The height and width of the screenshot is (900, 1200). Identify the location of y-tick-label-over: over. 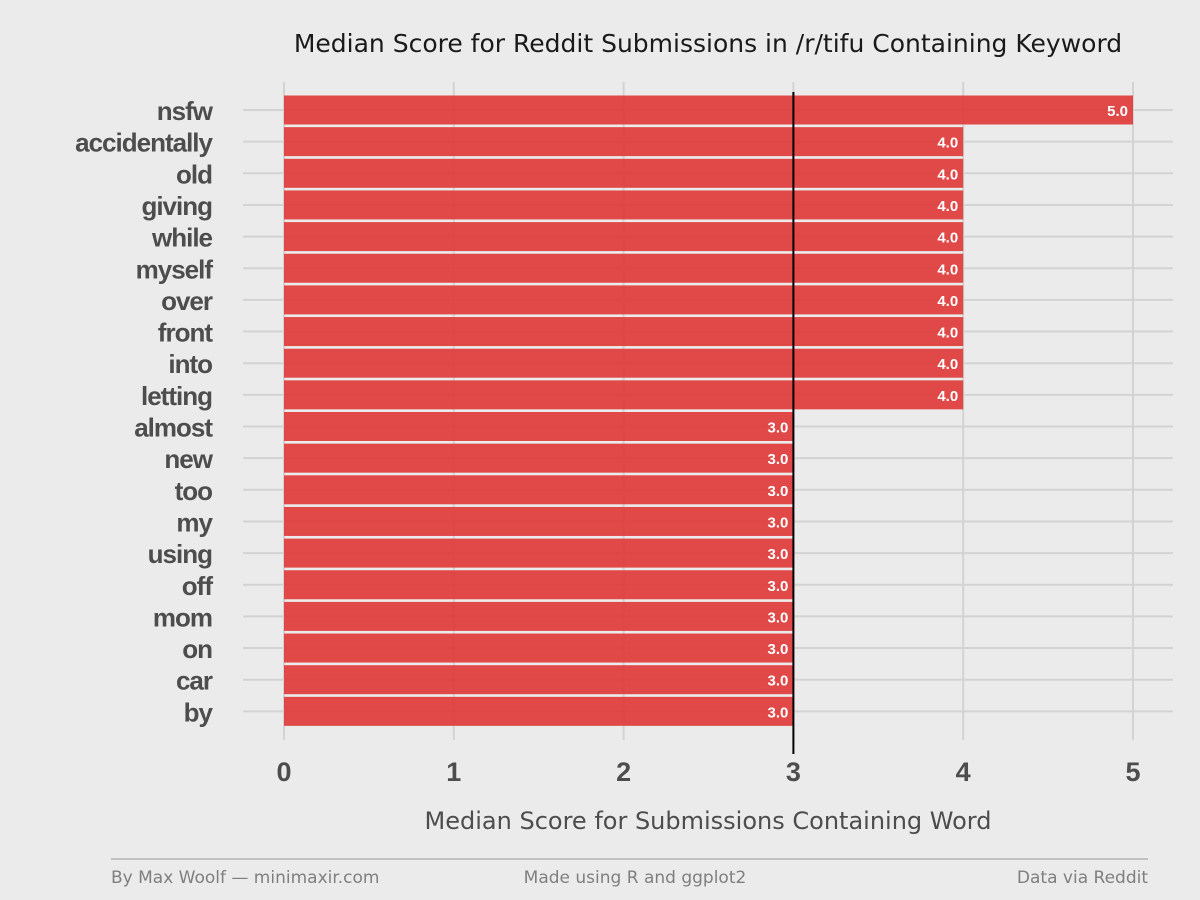
(187, 301).